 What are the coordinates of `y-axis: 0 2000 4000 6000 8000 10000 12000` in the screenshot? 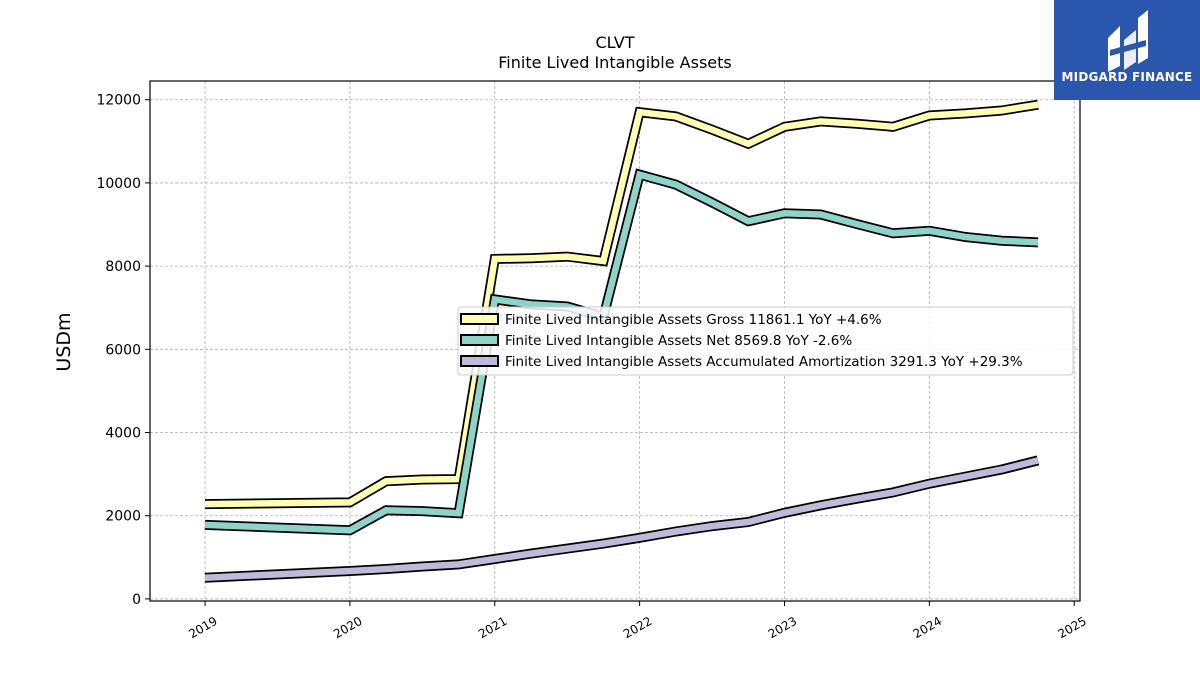 It's located at (123, 350).